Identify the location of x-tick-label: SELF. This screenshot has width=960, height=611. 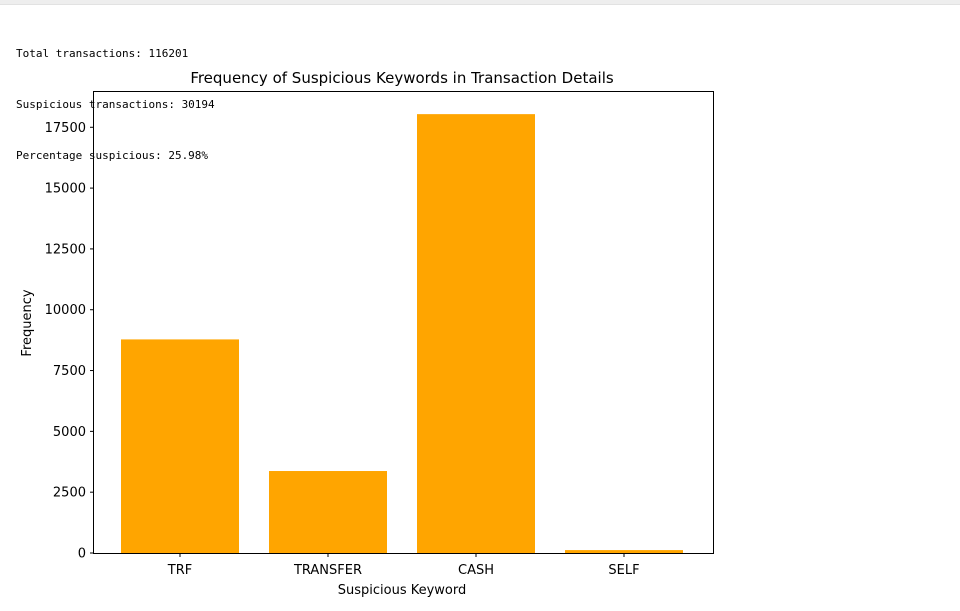
(623, 570).